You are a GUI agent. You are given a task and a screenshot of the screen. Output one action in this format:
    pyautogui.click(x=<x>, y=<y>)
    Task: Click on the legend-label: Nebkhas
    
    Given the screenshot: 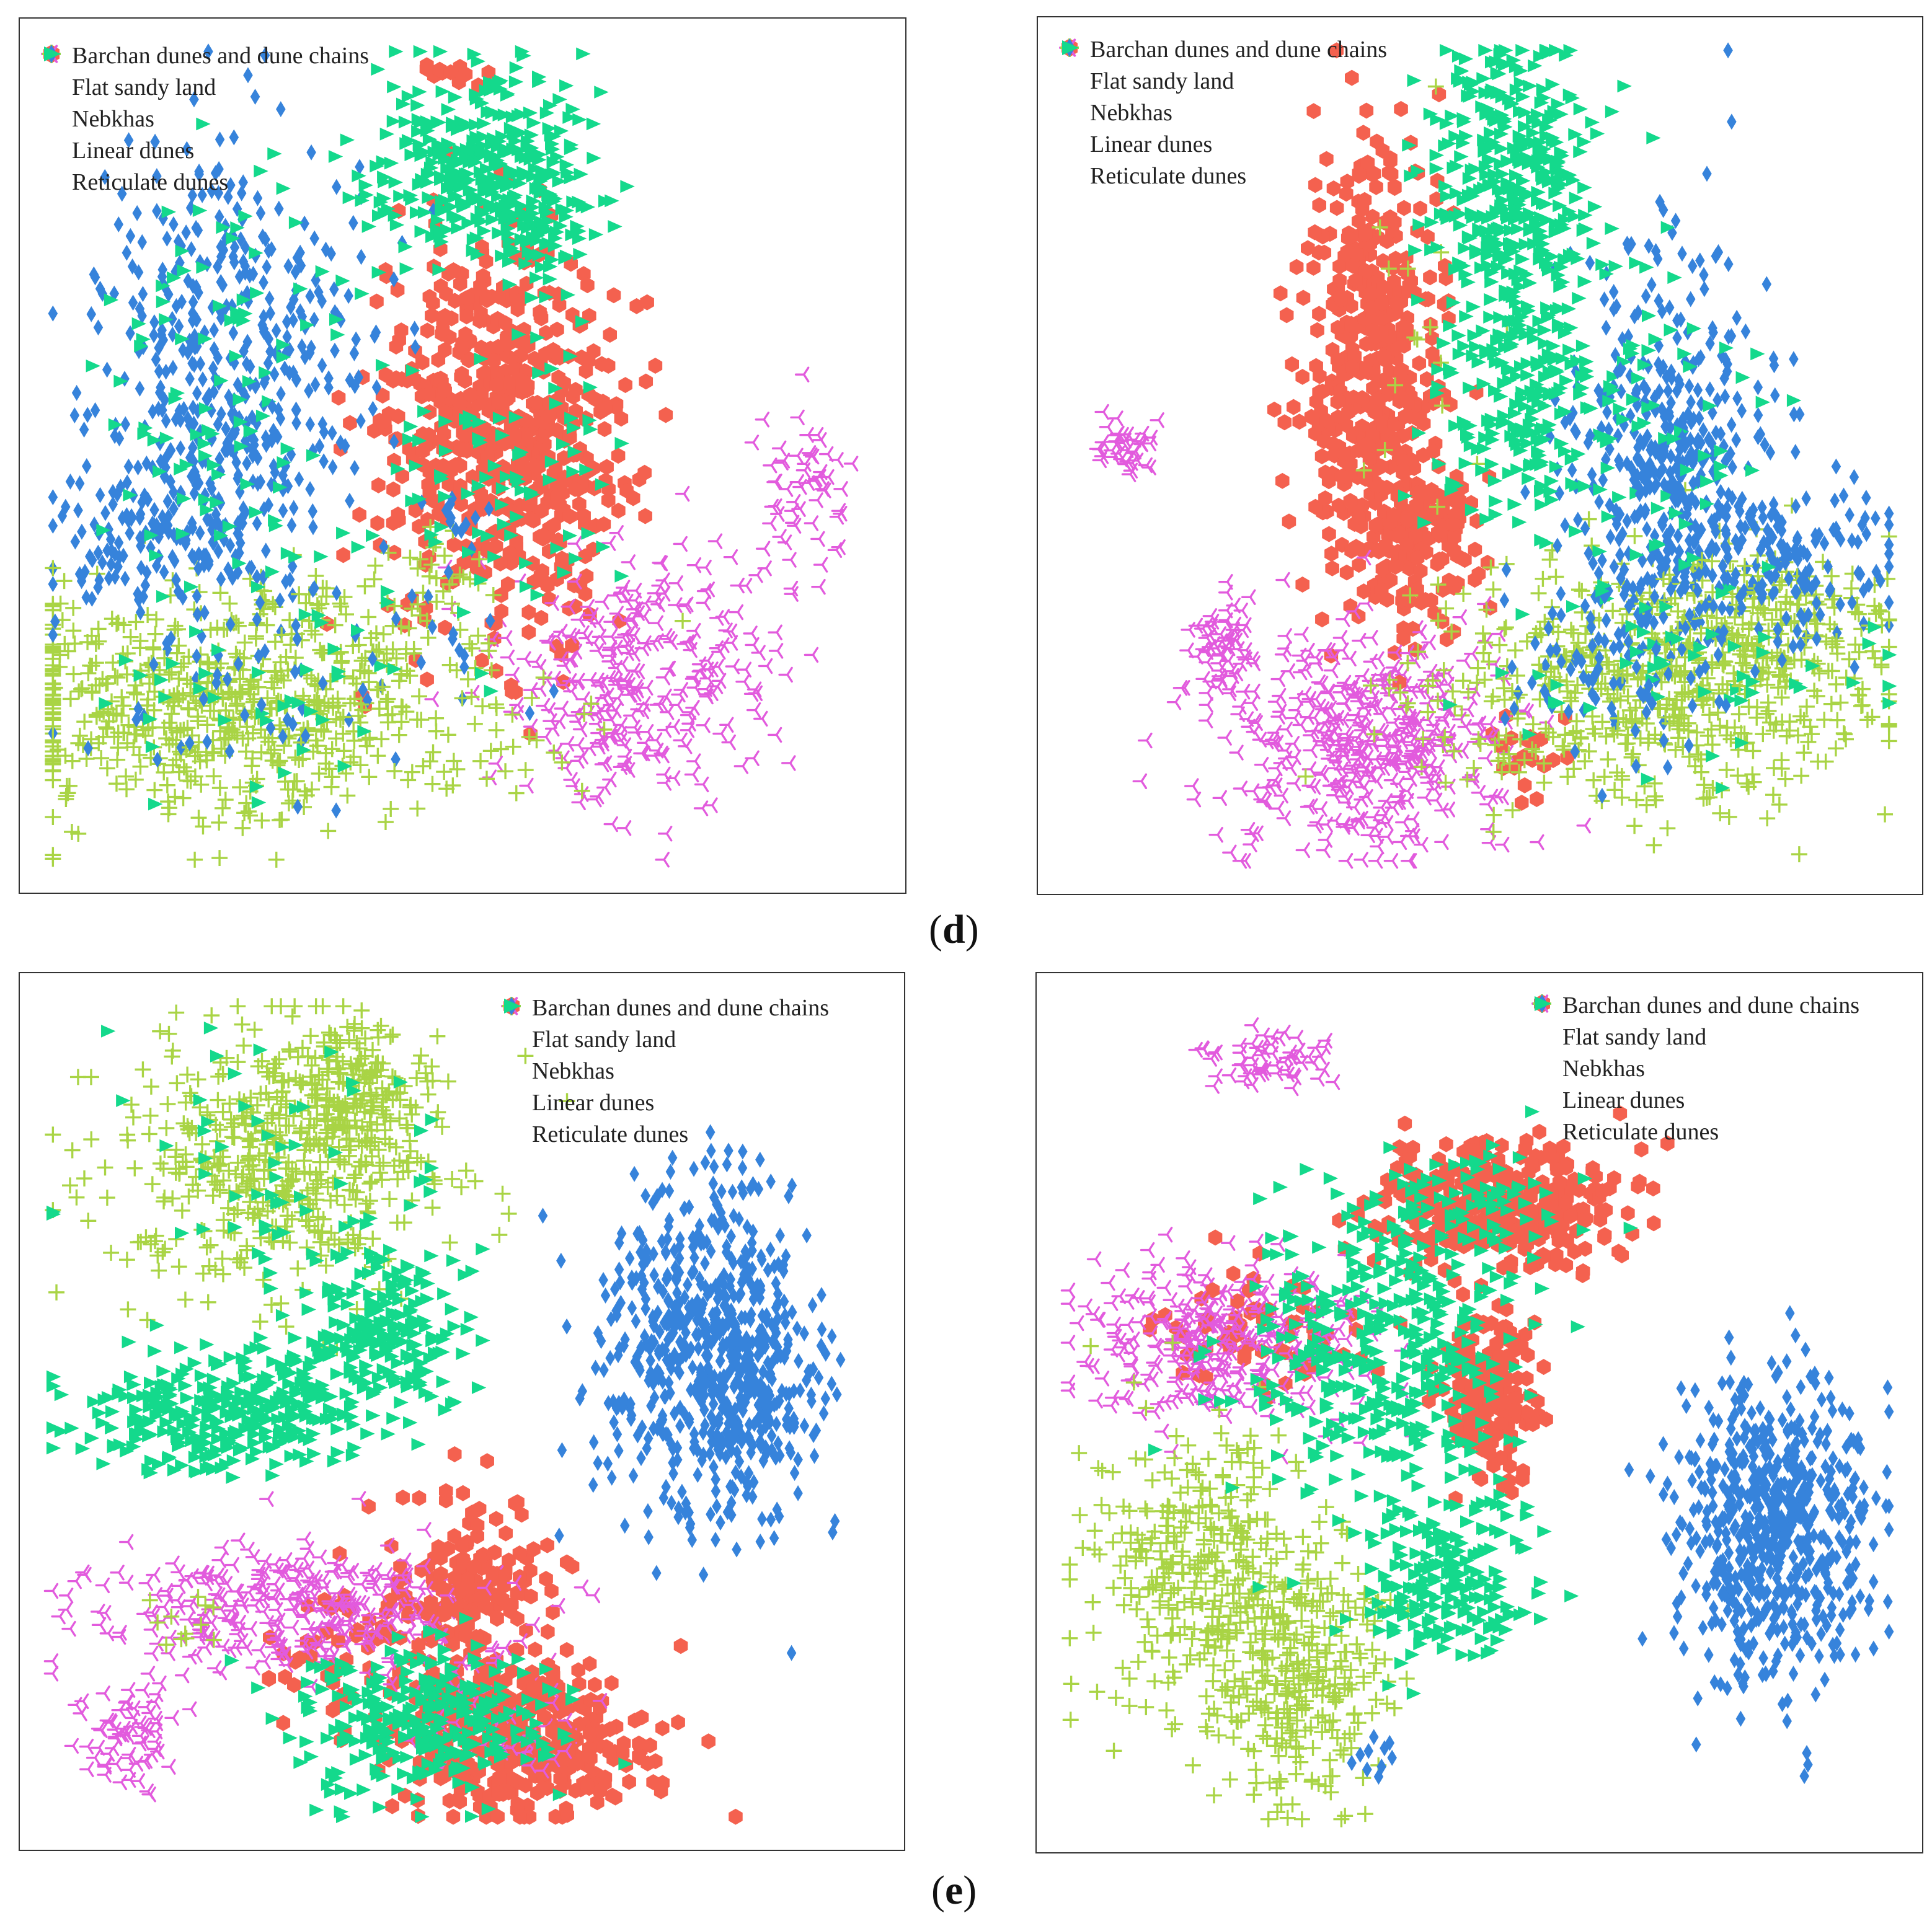 What is the action you would take?
    pyautogui.click(x=113, y=119)
    